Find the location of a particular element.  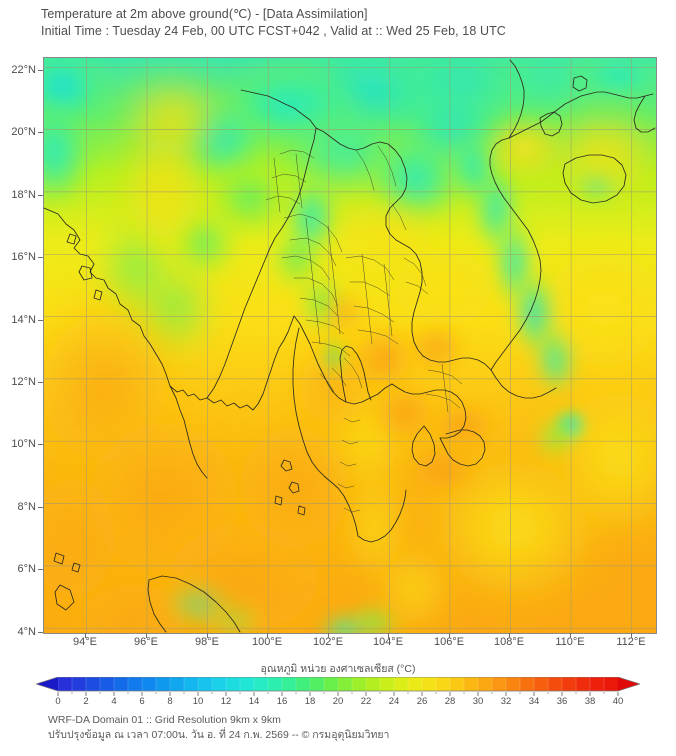

xtick-mark-112e is located at coordinates (631, 635).